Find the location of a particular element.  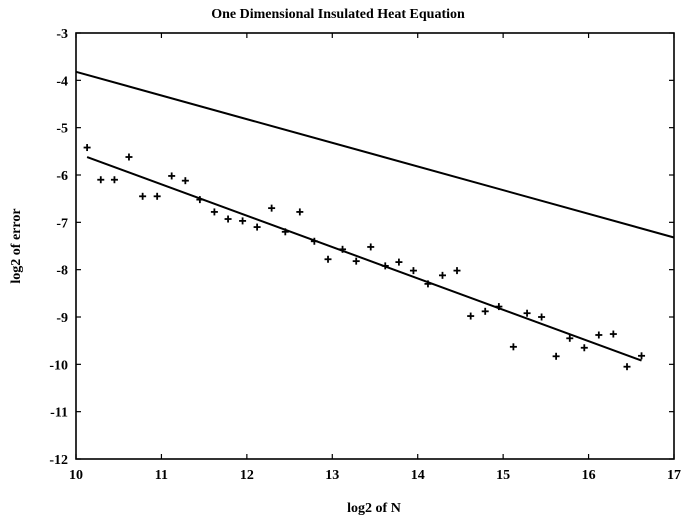

x-tick-label: 13 is located at coordinates (332, 475).